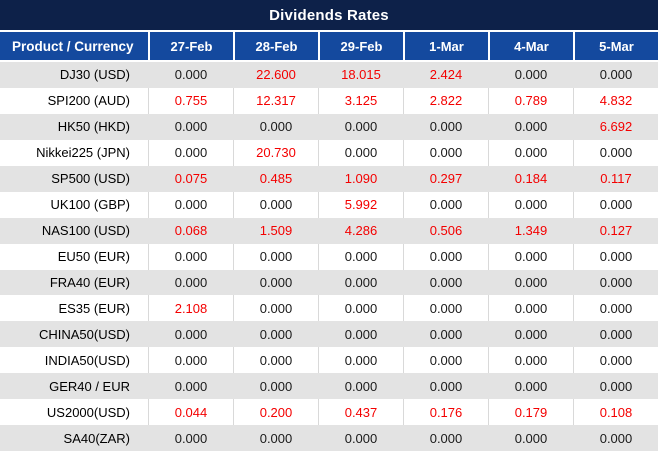 The height and width of the screenshot is (451, 658). I want to click on date-column-header: 27-Feb, so click(190, 46).